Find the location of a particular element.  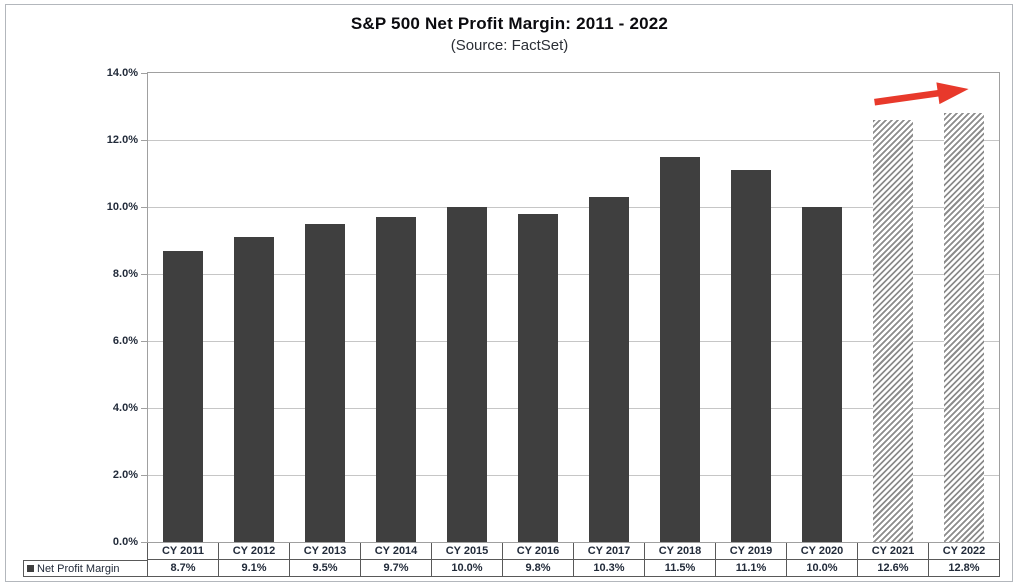

y-axis-label-10.0: 10.0% is located at coordinates (122, 207).